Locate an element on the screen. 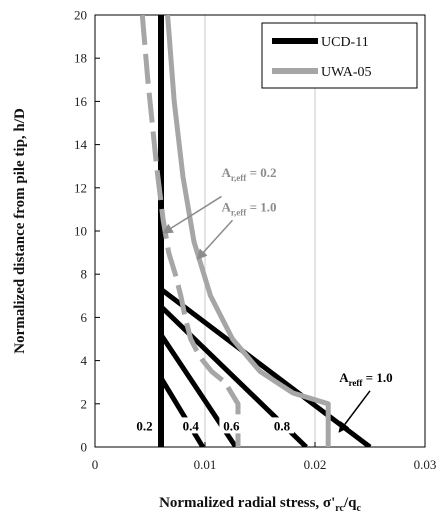 This screenshot has width=438, height=525. line-label-0-2: 0.2 is located at coordinates (144, 425).